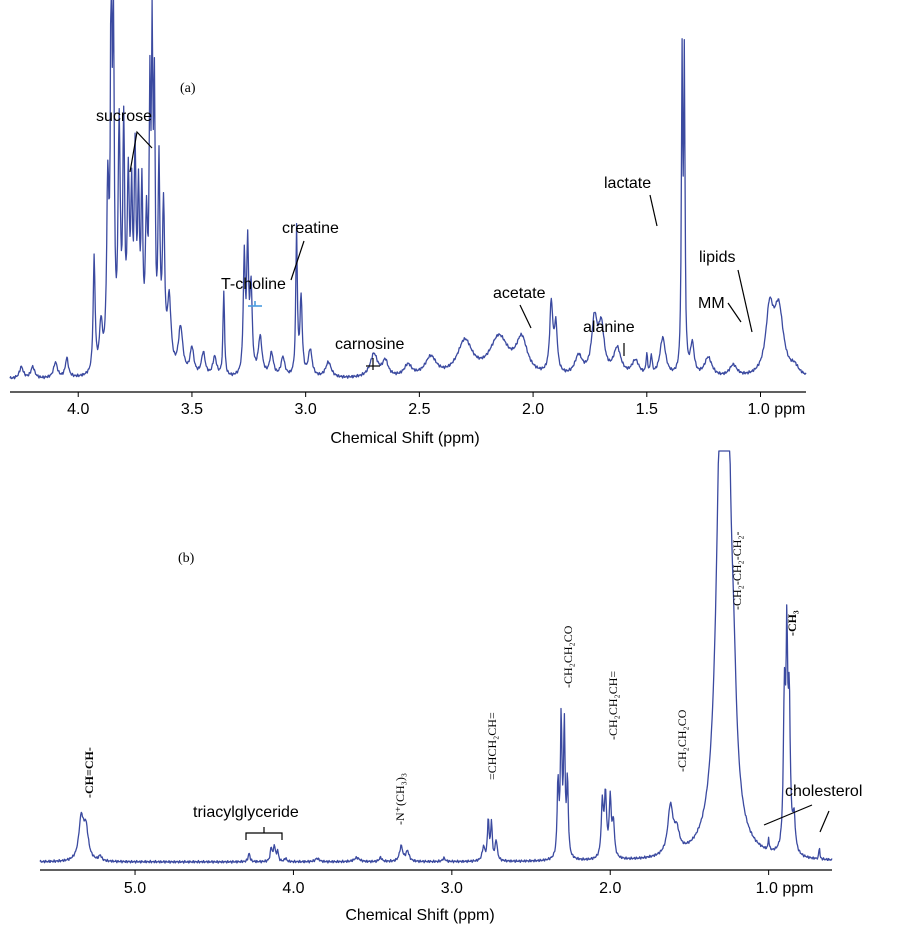  What do you see at coordinates (89, 772) in the screenshot?
I see `annotation-ch-eq-ch: -CH=CH-` at bounding box center [89, 772].